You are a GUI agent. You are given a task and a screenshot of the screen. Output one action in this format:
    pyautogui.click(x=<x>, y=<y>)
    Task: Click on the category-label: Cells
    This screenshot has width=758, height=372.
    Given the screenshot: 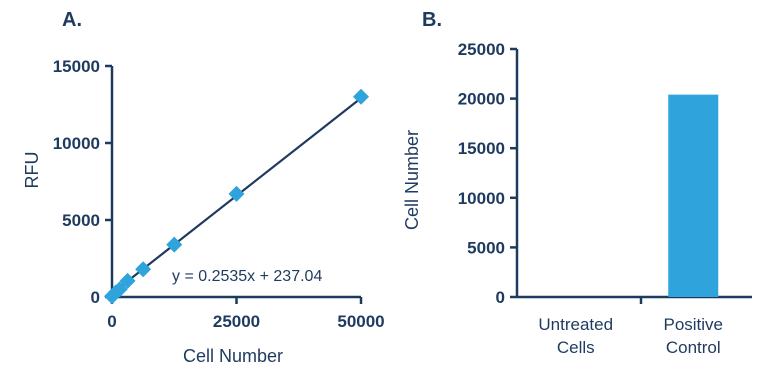 What is the action you would take?
    pyautogui.click(x=576, y=347)
    